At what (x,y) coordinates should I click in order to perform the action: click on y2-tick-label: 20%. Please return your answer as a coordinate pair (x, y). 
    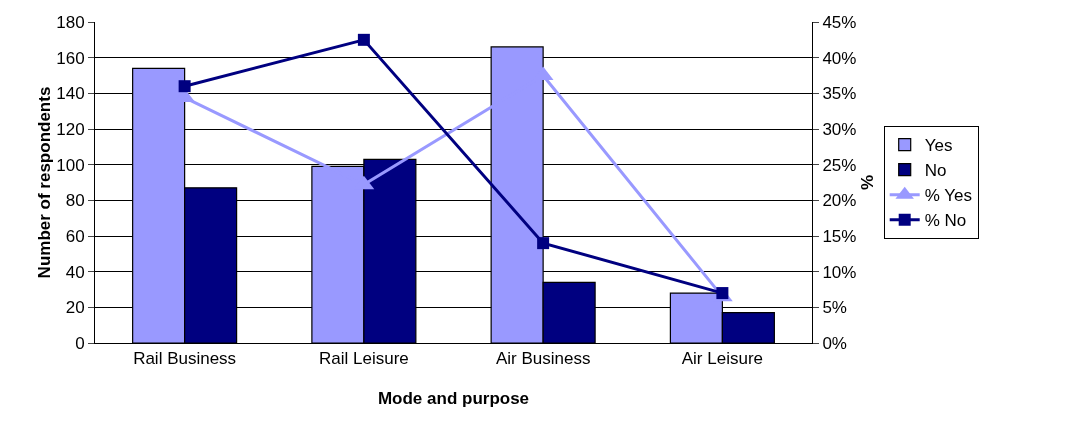
    Looking at the image, I should click on (839, 201).